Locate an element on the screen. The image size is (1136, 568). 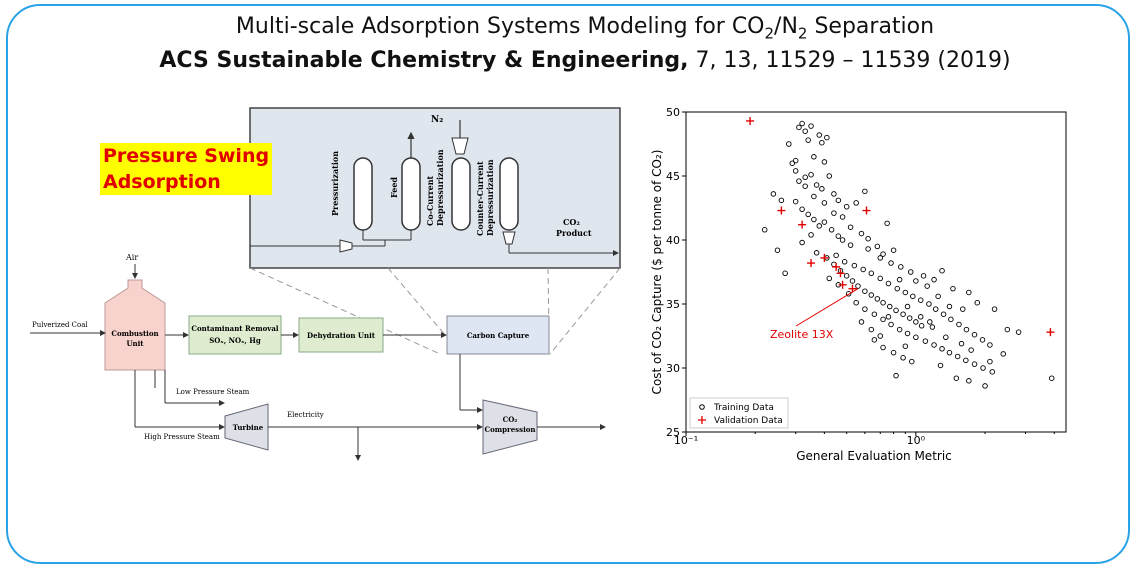
legend-training-marker is located at coordinates (702, 407).